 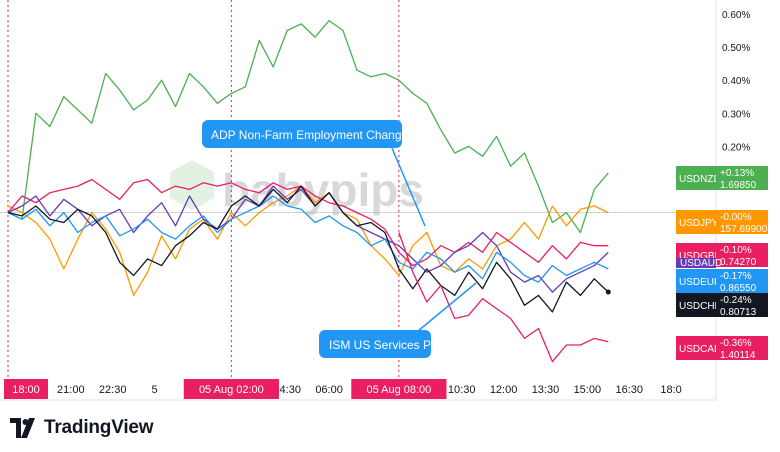 I want to click on badge-usdnzd-name: USDNZD, so click(x=700, y=179).